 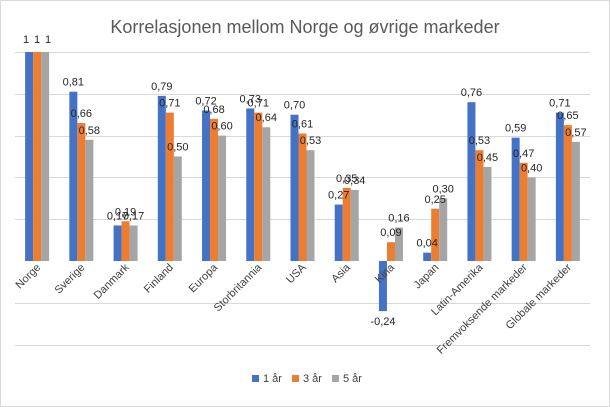 What do you see at coordinates (426, 244) in the screenshot?
I see `data-label: 0,04` at bounding box center [426, 244].